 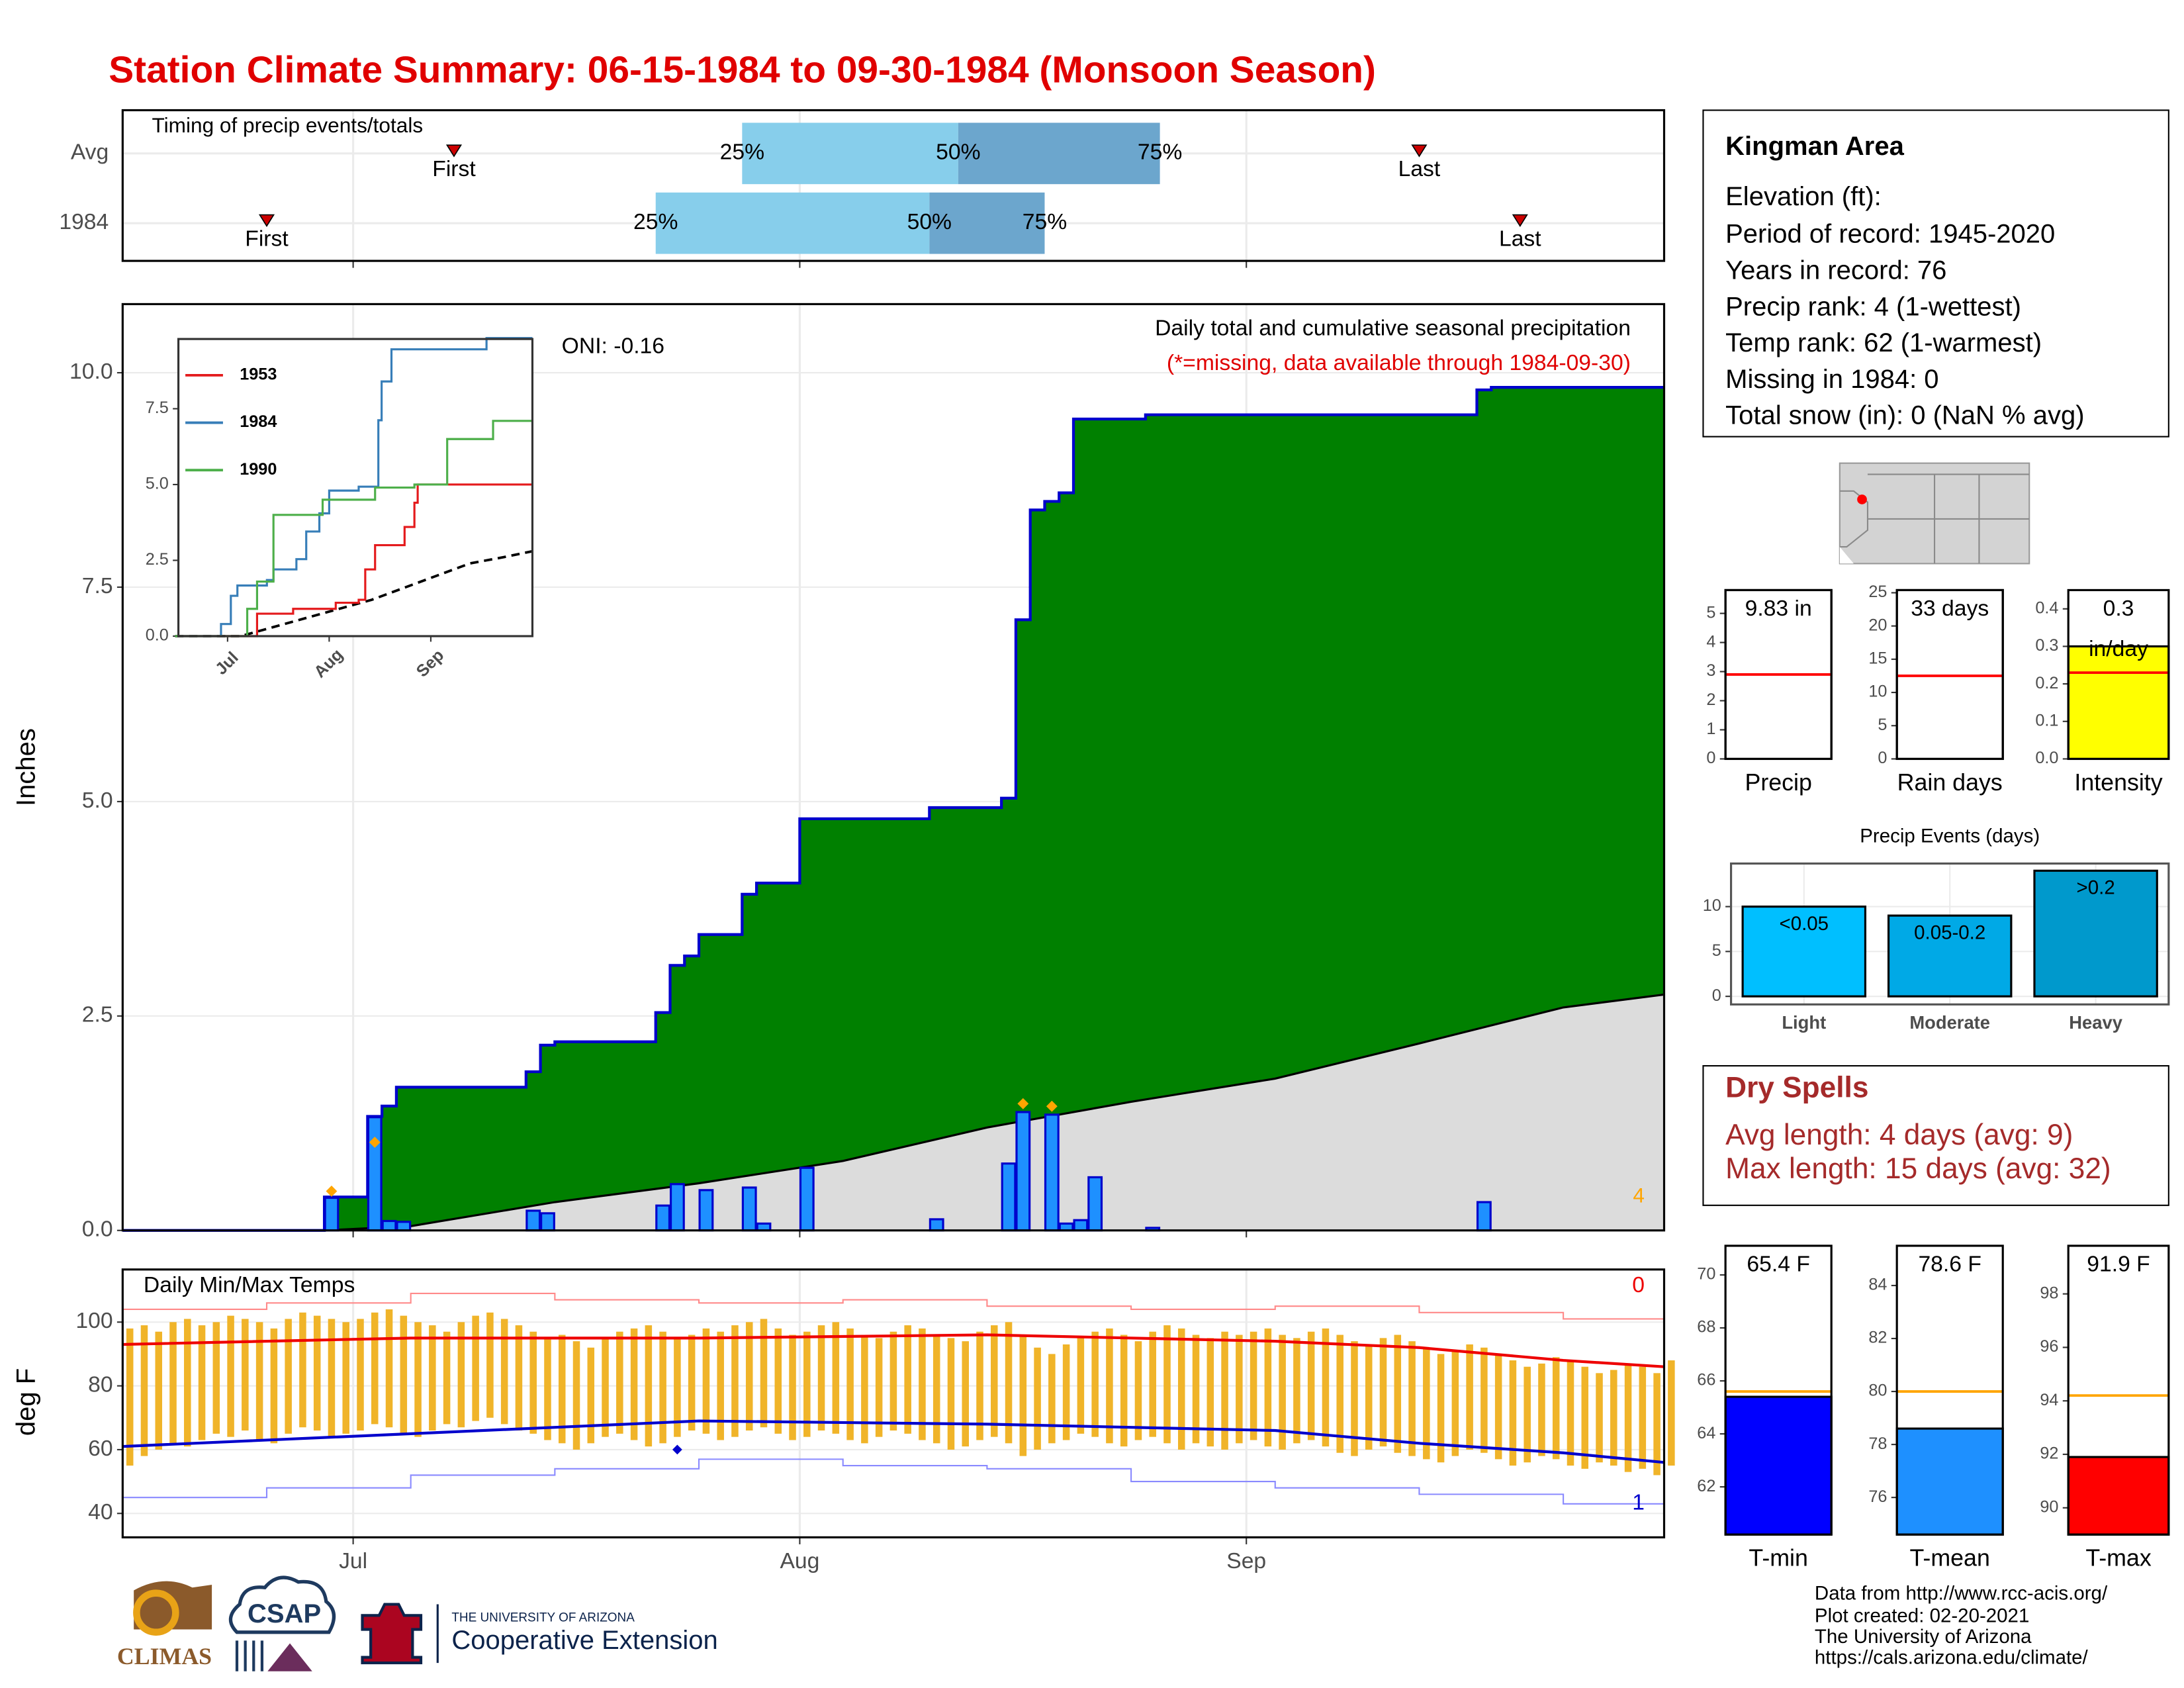 I want to click on row-label: Avg, so click(x=90, y=152).